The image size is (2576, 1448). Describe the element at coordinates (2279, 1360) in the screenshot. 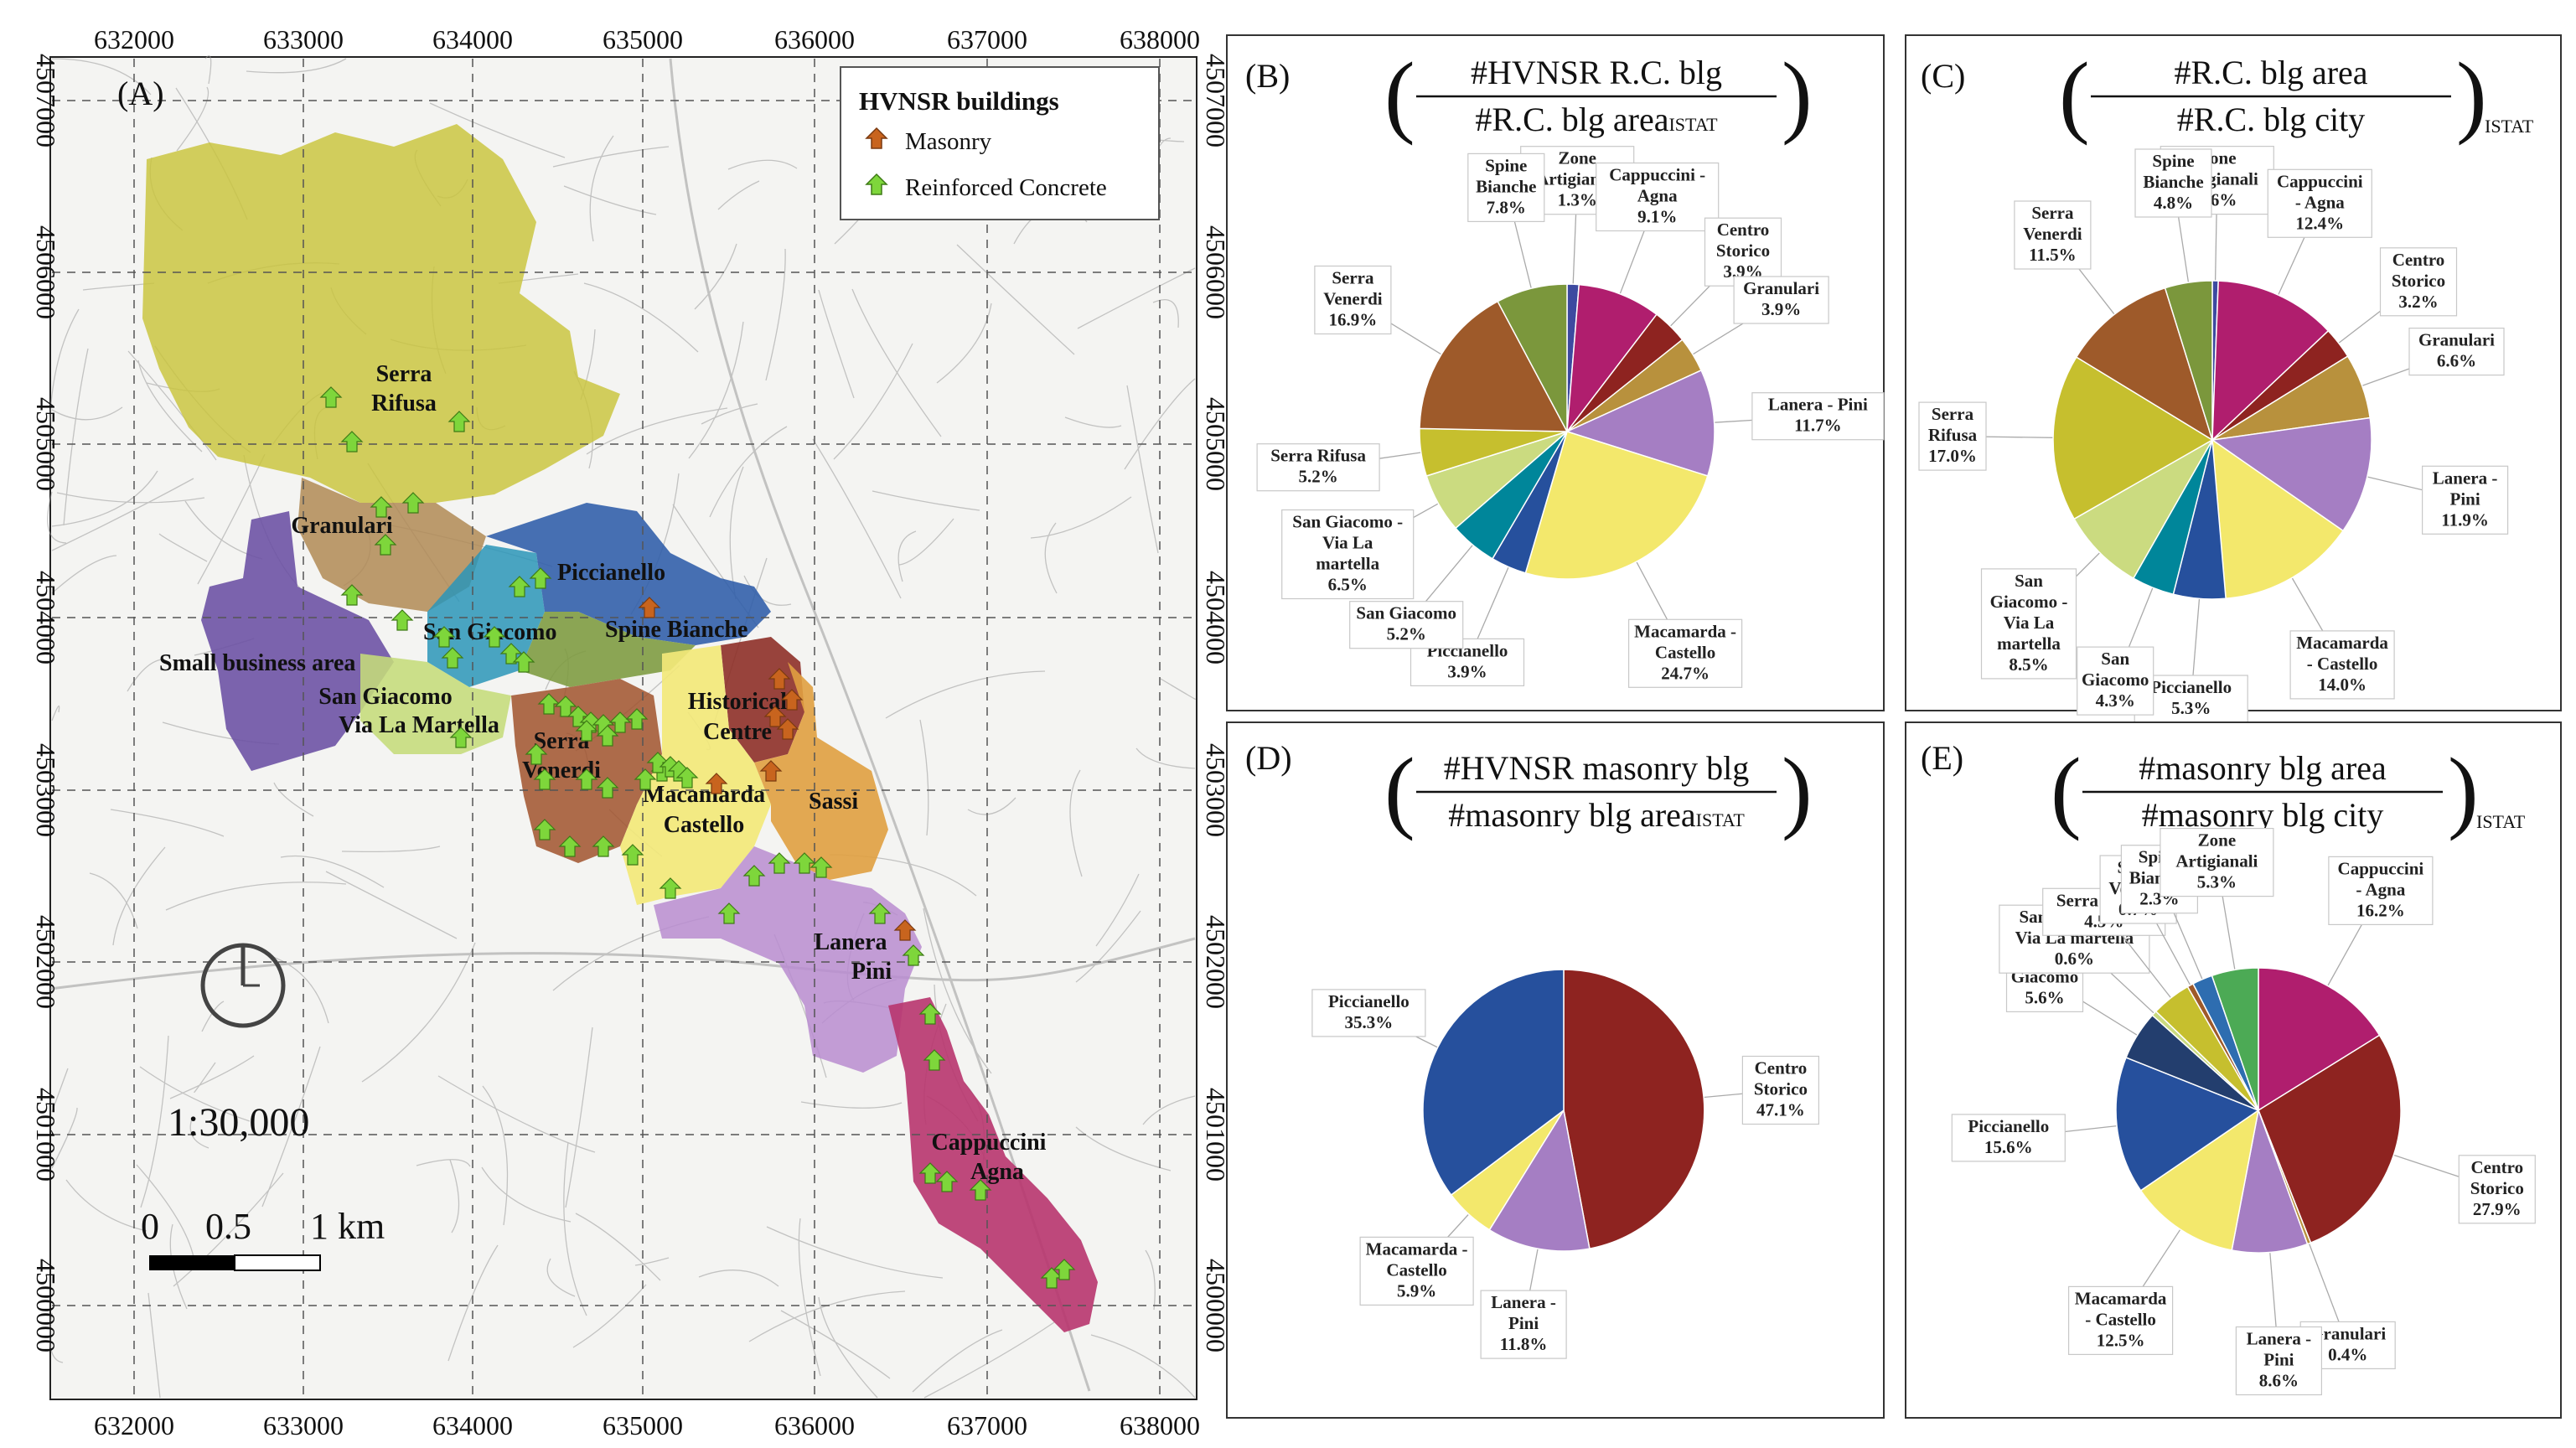

I see `pie-label: Lanera -Pini 8.6%` at that location.